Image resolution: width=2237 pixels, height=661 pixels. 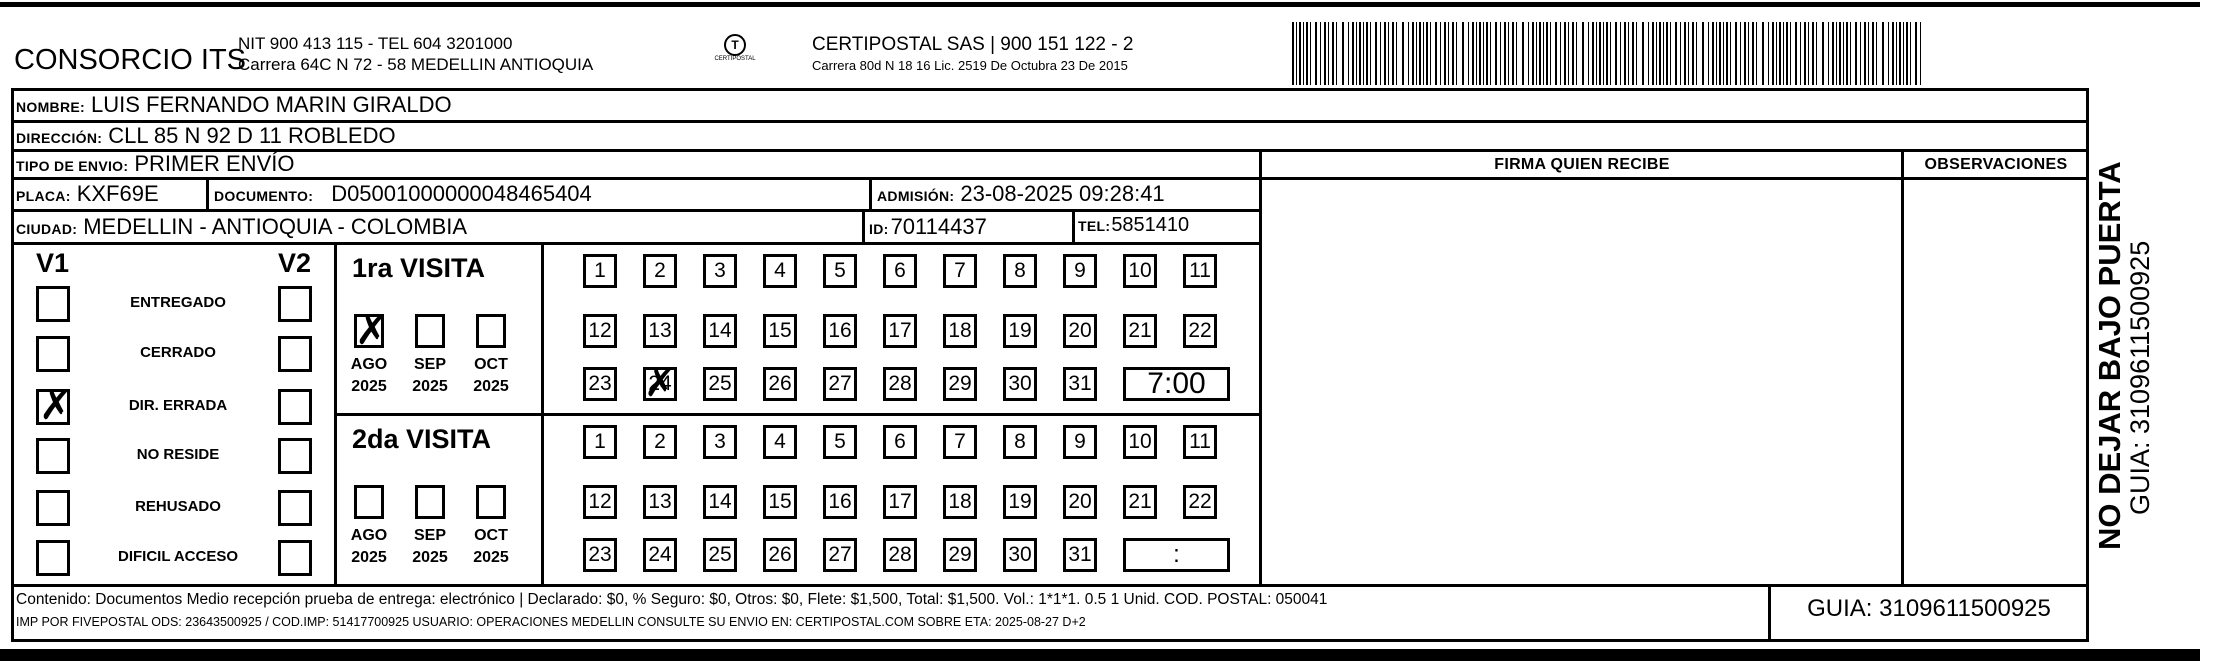 I want to click on time-box: 7:00, so click(x=1176, y=384).